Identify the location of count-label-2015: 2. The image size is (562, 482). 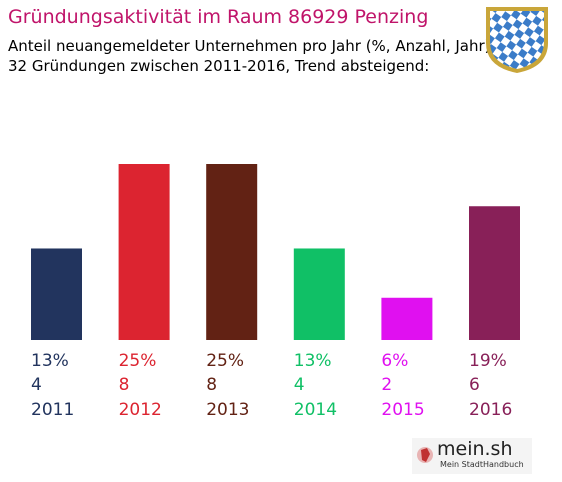
(386, 385).